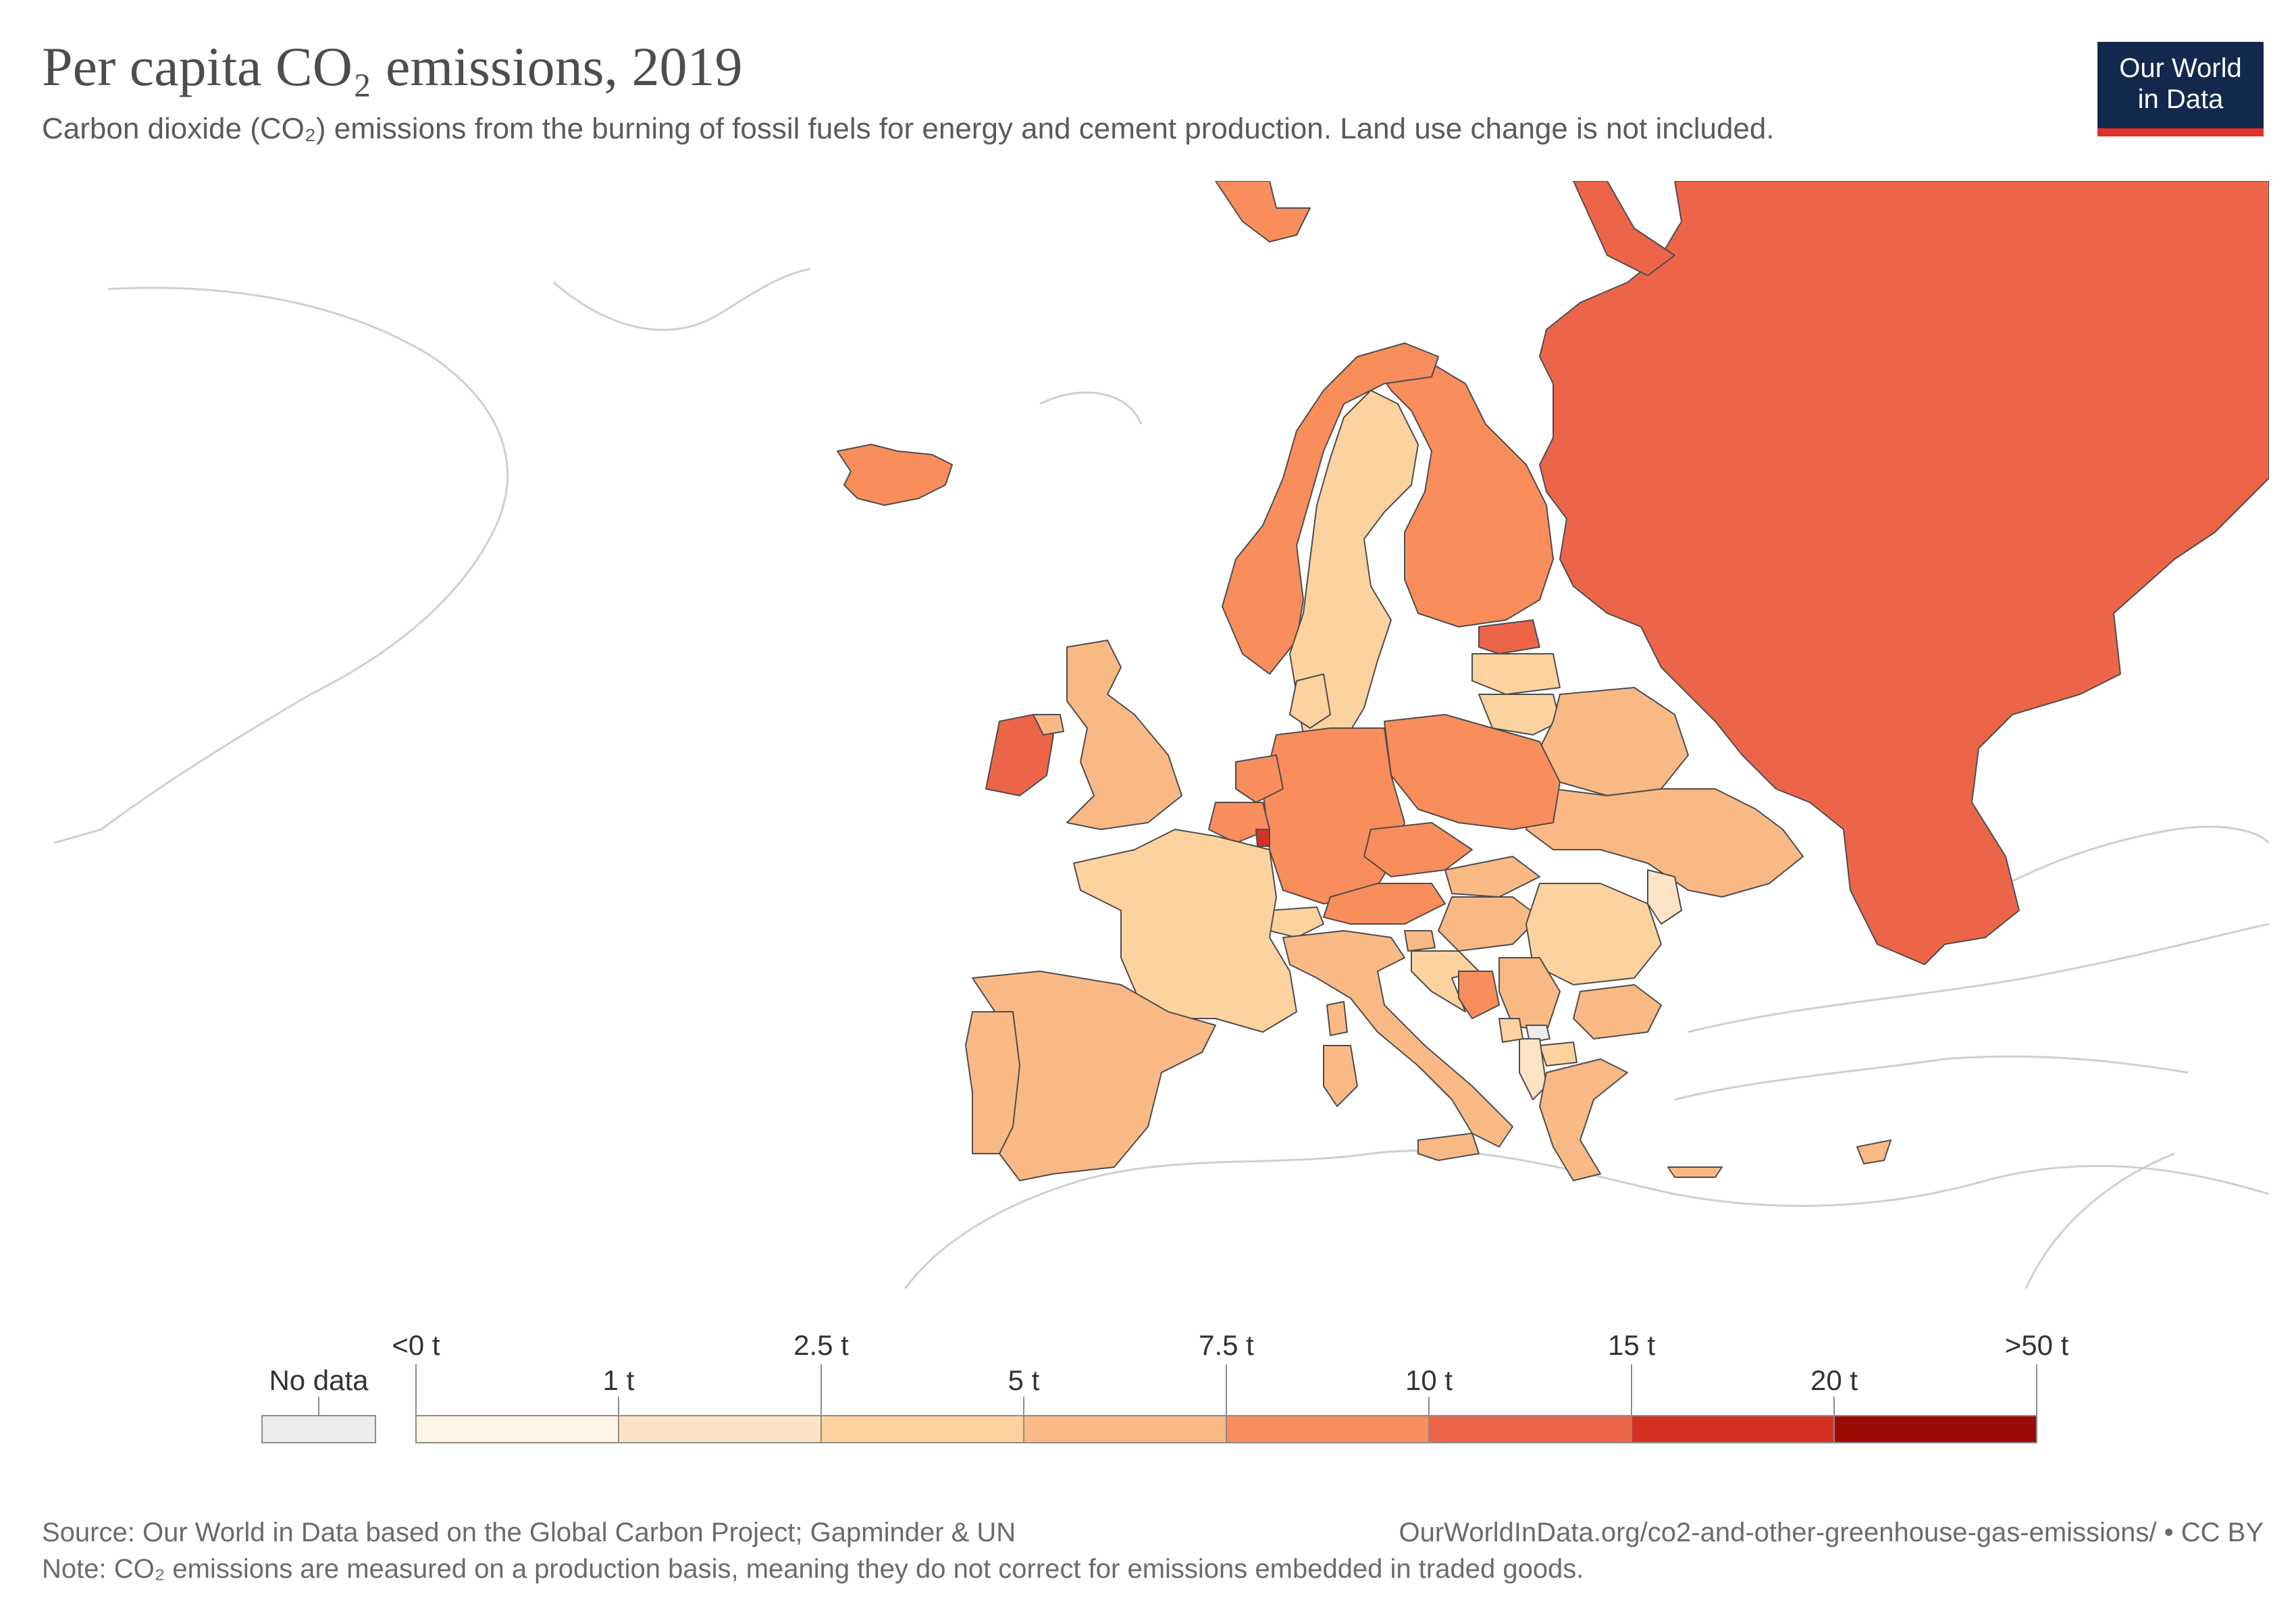  Describe the element at coordinates (1429, 1380) in the screenshot. I see `legend-tick-label-5: 10 t` at that location.